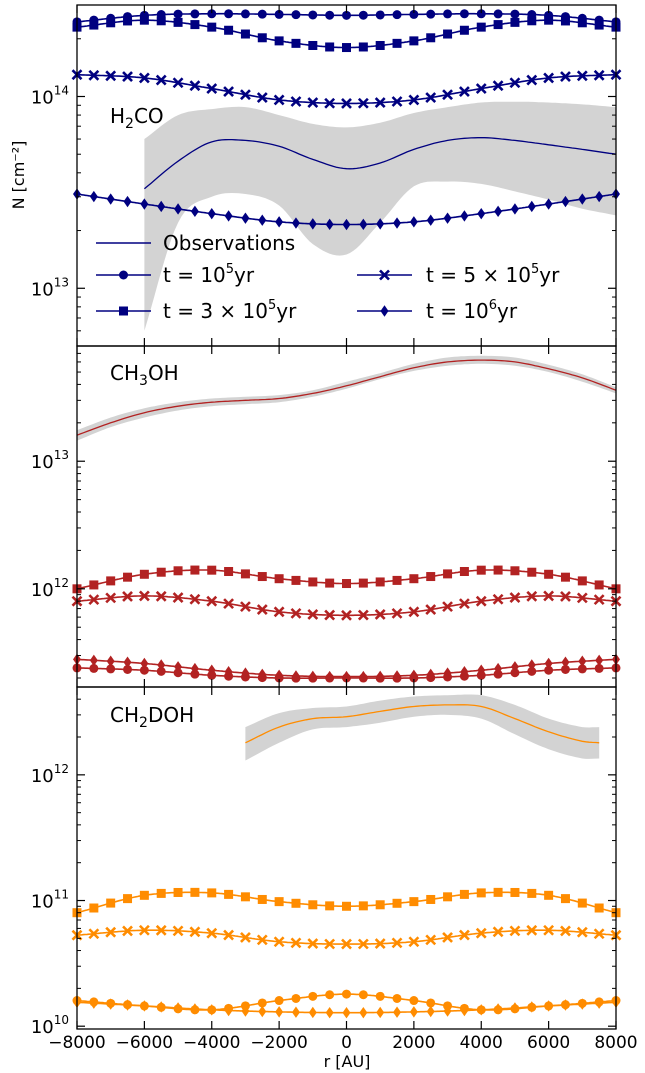  I want to click on x-axis-label: r [AU], so click(347, 1061).